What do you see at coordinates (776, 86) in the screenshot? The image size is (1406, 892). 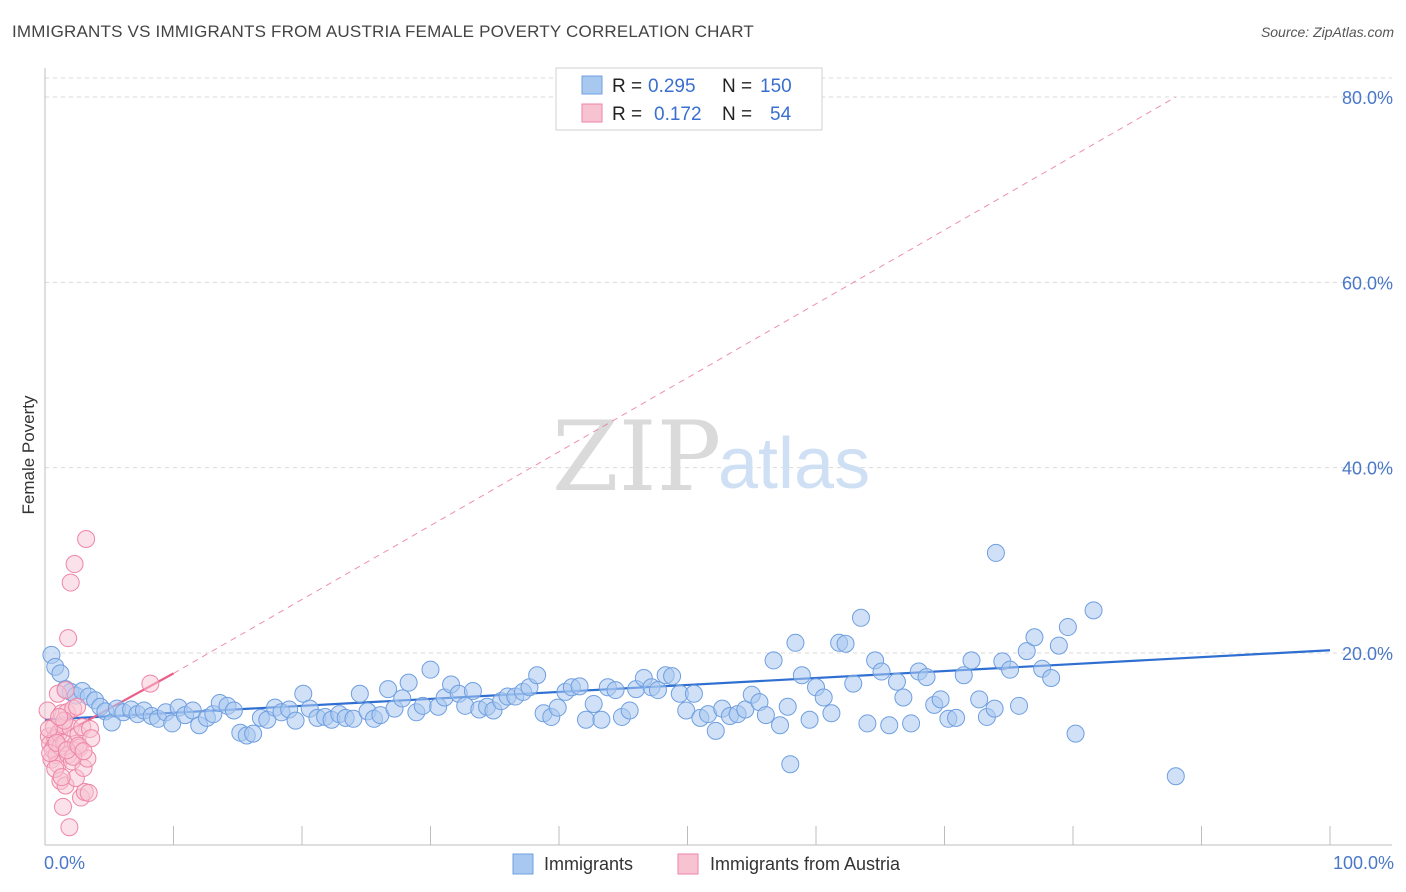 I see `legend-n-value-1: 150` at bounding box center [776, 86].